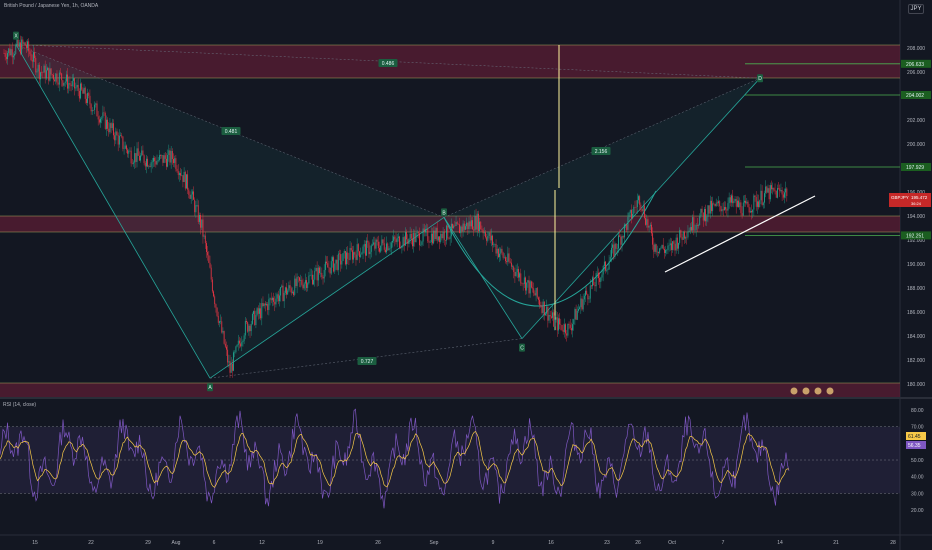 The image size is (932, 550). Describe the element at coordinates (916, 9) in the screenshot. I see `currency-button: JPY` at that location.